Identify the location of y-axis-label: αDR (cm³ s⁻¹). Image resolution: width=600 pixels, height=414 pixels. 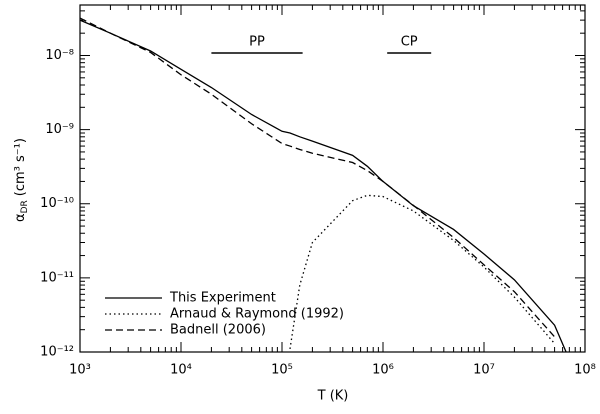
(21, 180).